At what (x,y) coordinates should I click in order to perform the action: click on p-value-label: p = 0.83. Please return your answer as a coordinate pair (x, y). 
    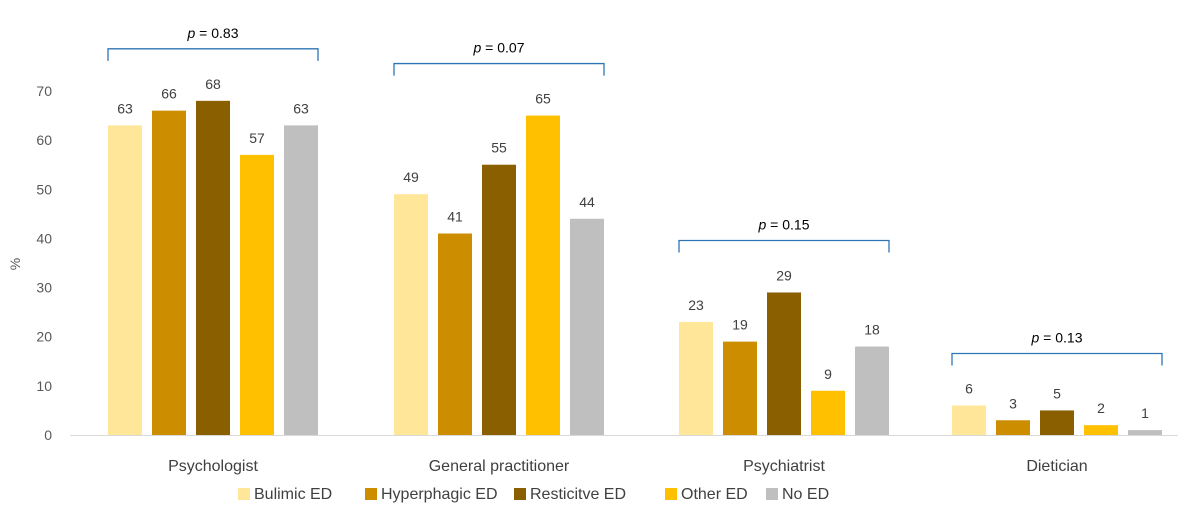
    Looking at the image, I should click on (213, 33).